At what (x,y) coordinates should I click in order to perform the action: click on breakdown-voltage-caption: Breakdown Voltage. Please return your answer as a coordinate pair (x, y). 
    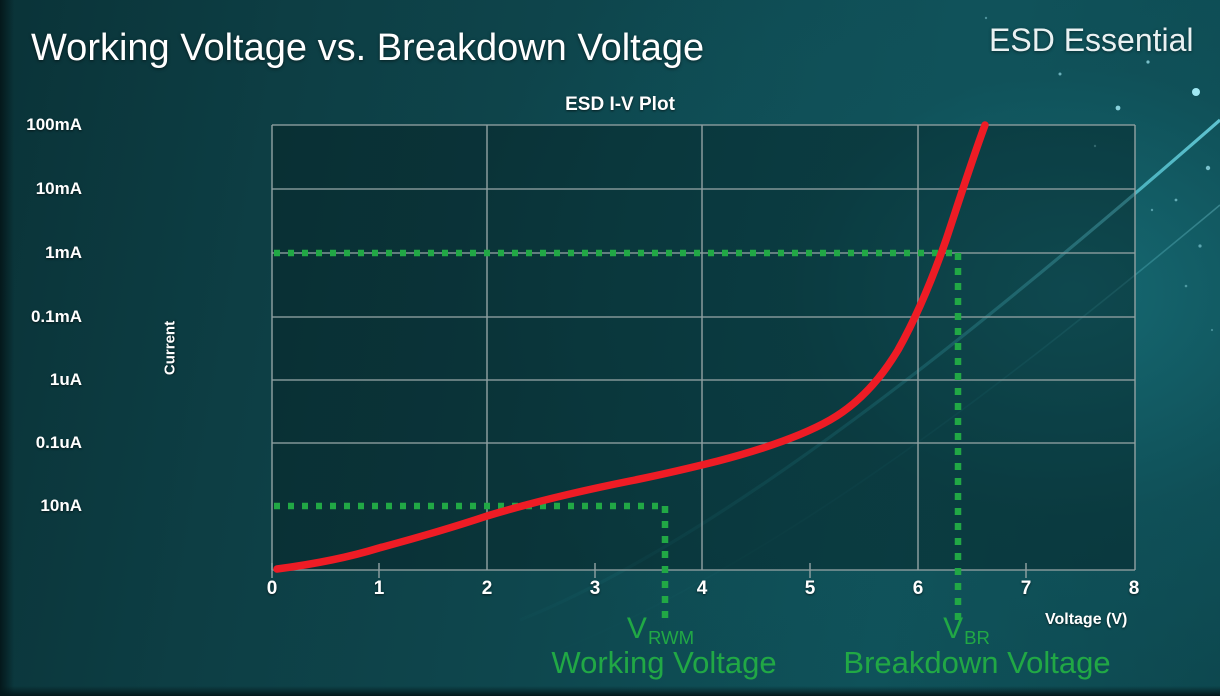
    Looking at the image, I should click on (977, 662).